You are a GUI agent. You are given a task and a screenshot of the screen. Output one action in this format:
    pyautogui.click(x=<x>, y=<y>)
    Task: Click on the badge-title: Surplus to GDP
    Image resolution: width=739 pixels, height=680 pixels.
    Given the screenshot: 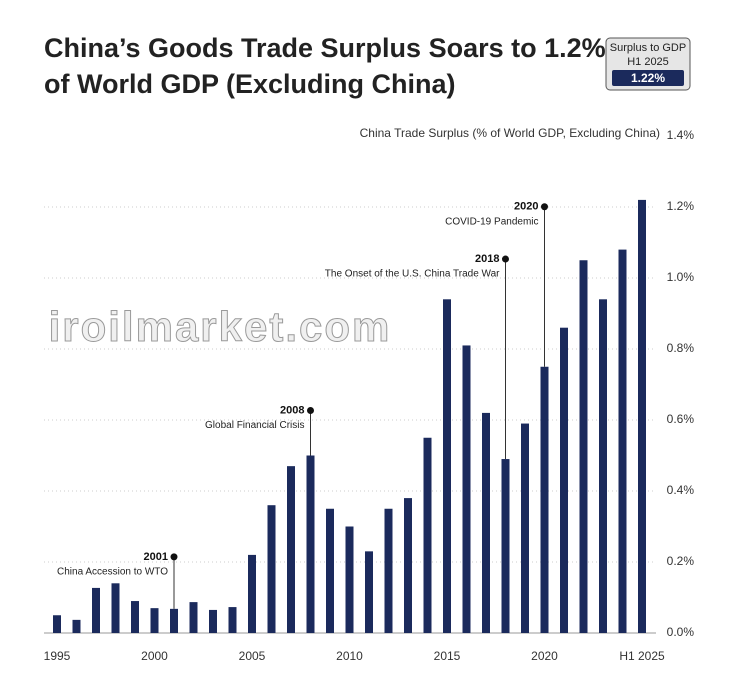 What is the action you would take?
    pyautogui.click(x=648, y=48)
    